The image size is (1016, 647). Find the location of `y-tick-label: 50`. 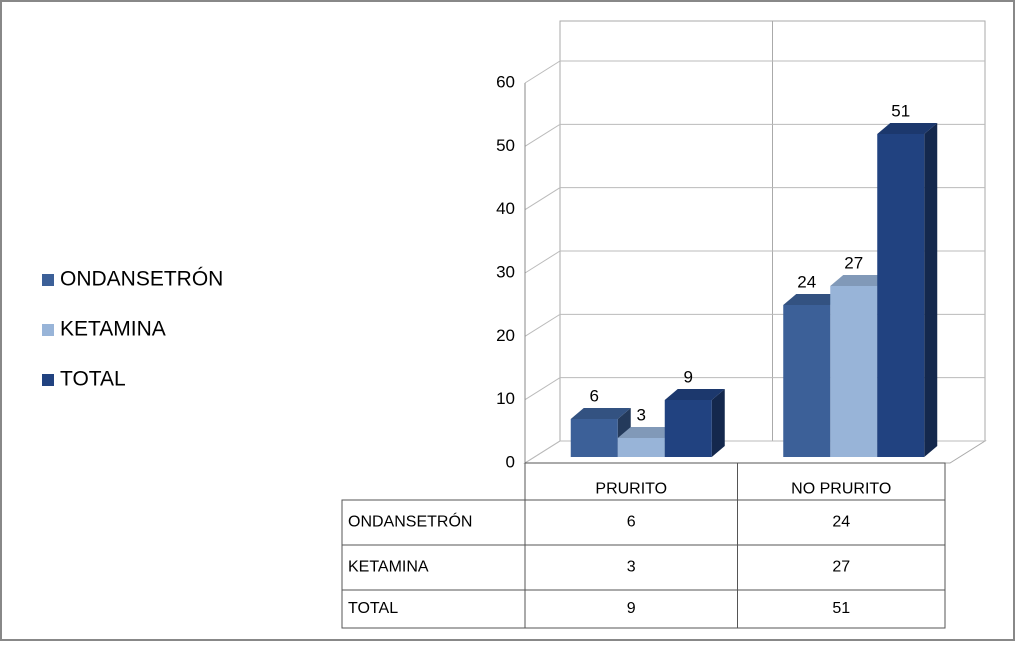

y-tick-label: 50 is located at coordinates (505, 145).